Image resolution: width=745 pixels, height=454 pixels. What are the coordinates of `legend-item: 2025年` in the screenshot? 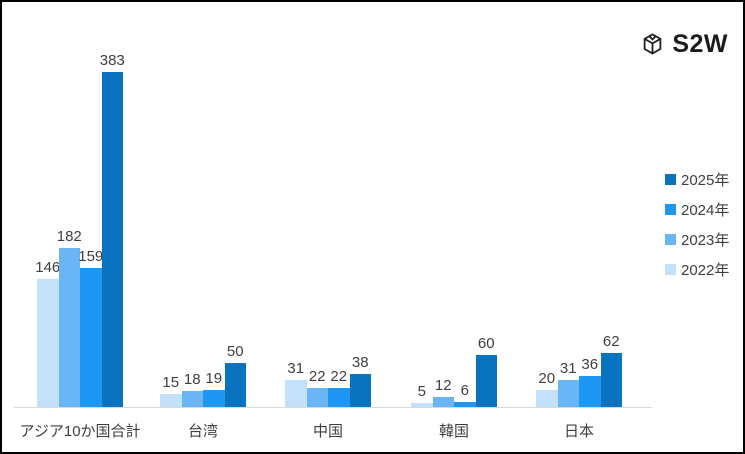 It's located at (697, 179).